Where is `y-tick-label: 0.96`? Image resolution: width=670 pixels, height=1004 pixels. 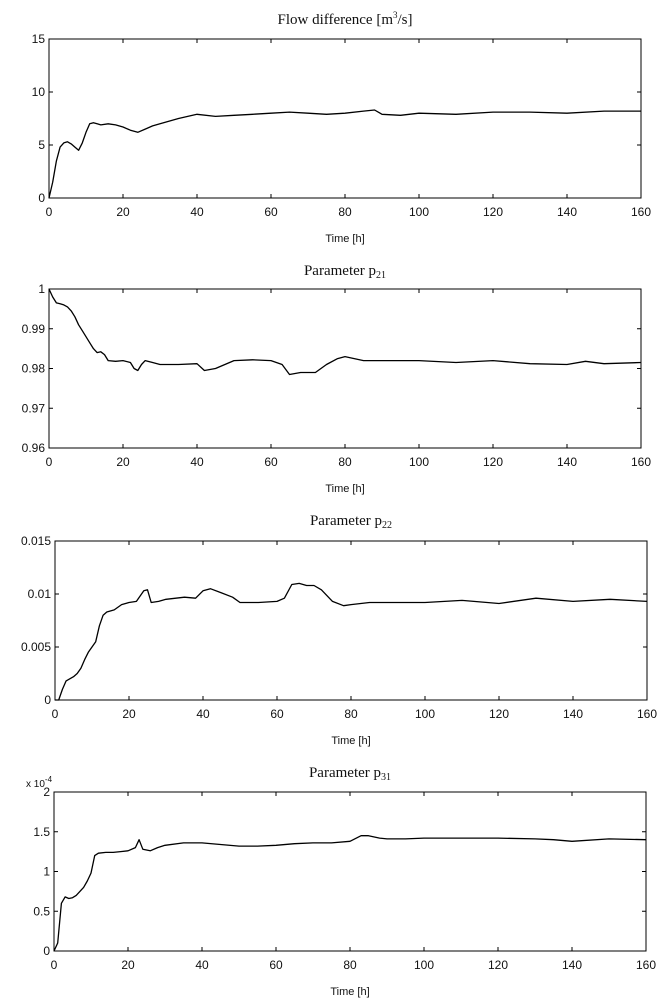 y-tick-label: 0.96 is located at coordinates (34, 448).